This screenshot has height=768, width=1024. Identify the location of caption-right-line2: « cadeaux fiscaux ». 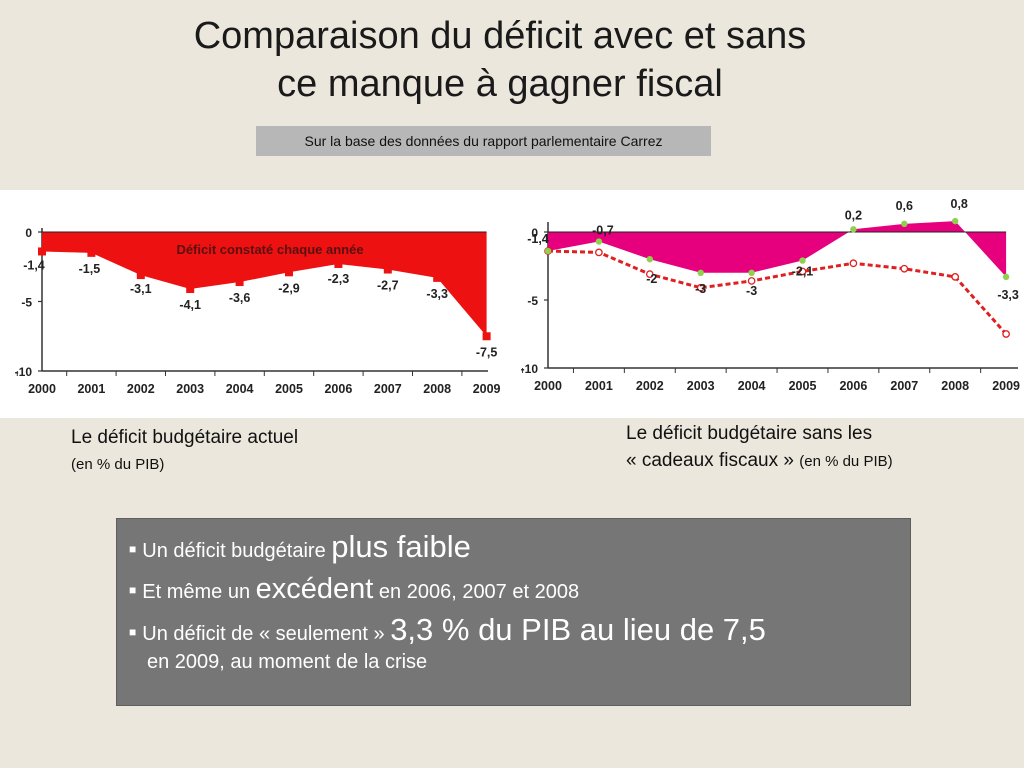
(710, 460).